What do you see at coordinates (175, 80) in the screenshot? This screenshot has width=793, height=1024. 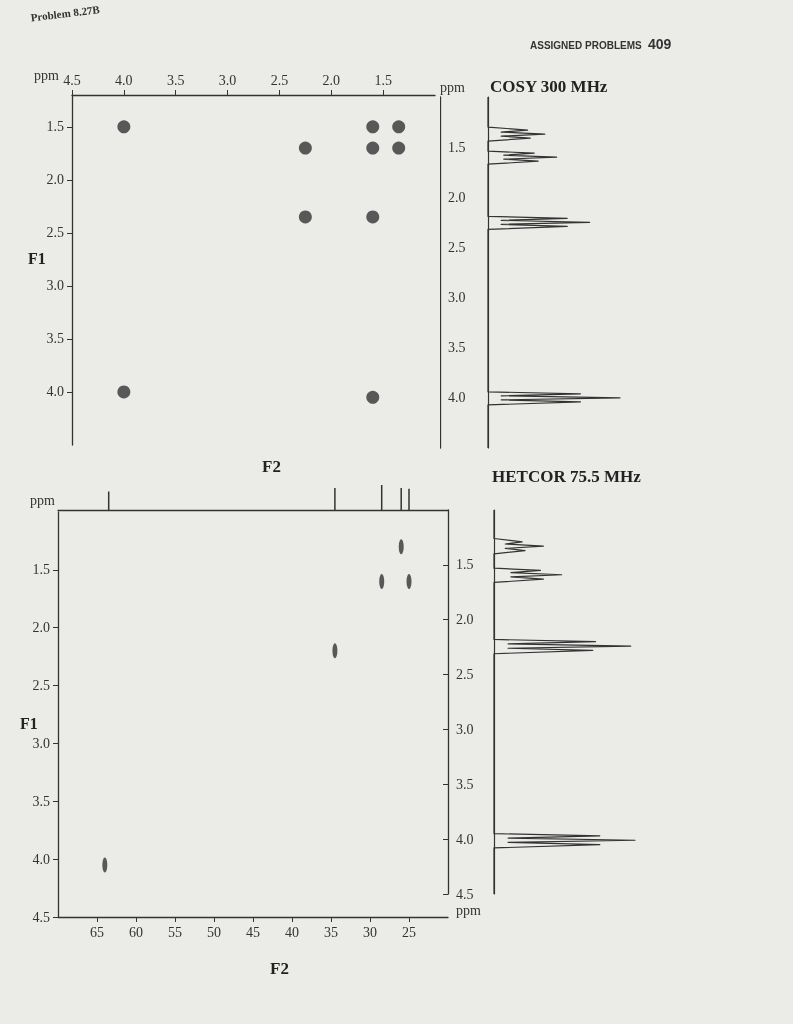 I see `x-tick-label: 3.5` at bounding box center [175, 80].